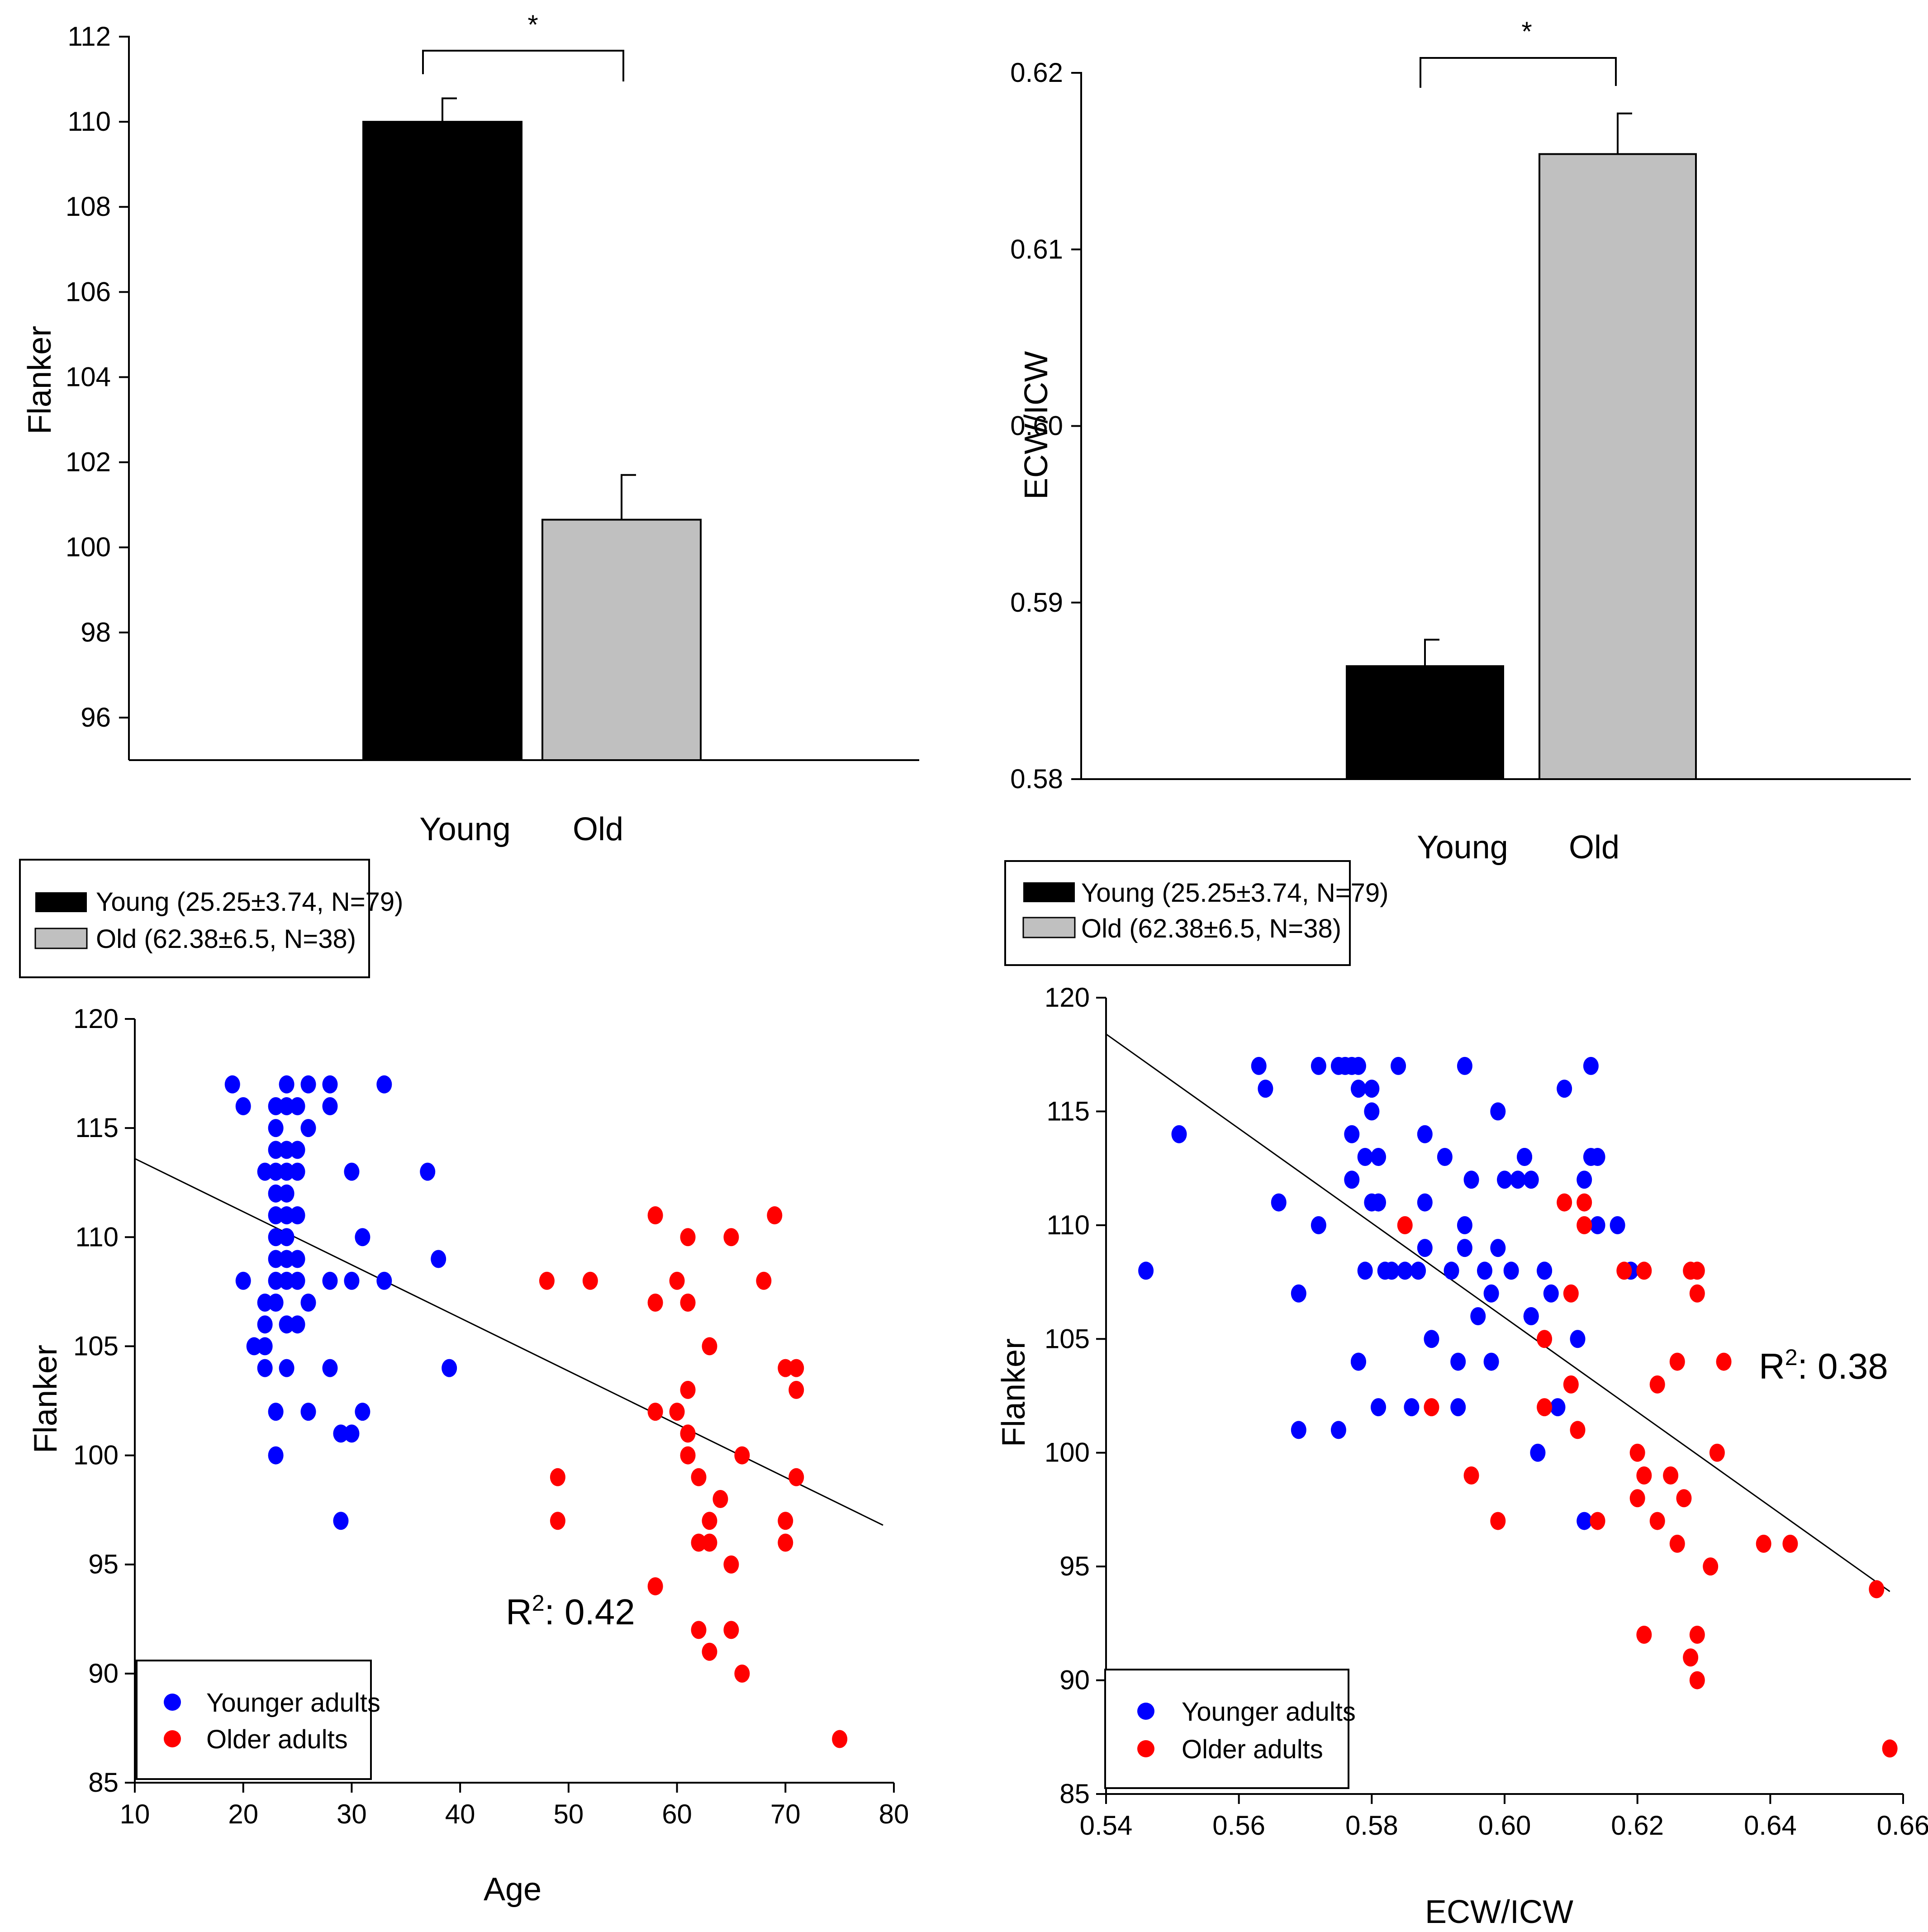 The image size is (1928, 1932). I want to click on legend-c: Younger adults Older adults, so click(258, 1720).